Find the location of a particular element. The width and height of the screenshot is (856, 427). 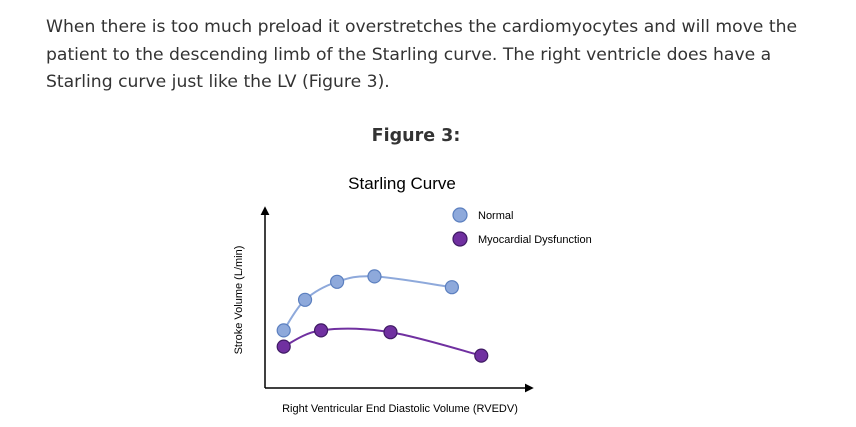

legend-label-1: Normal is located at coordinates (495, 216).